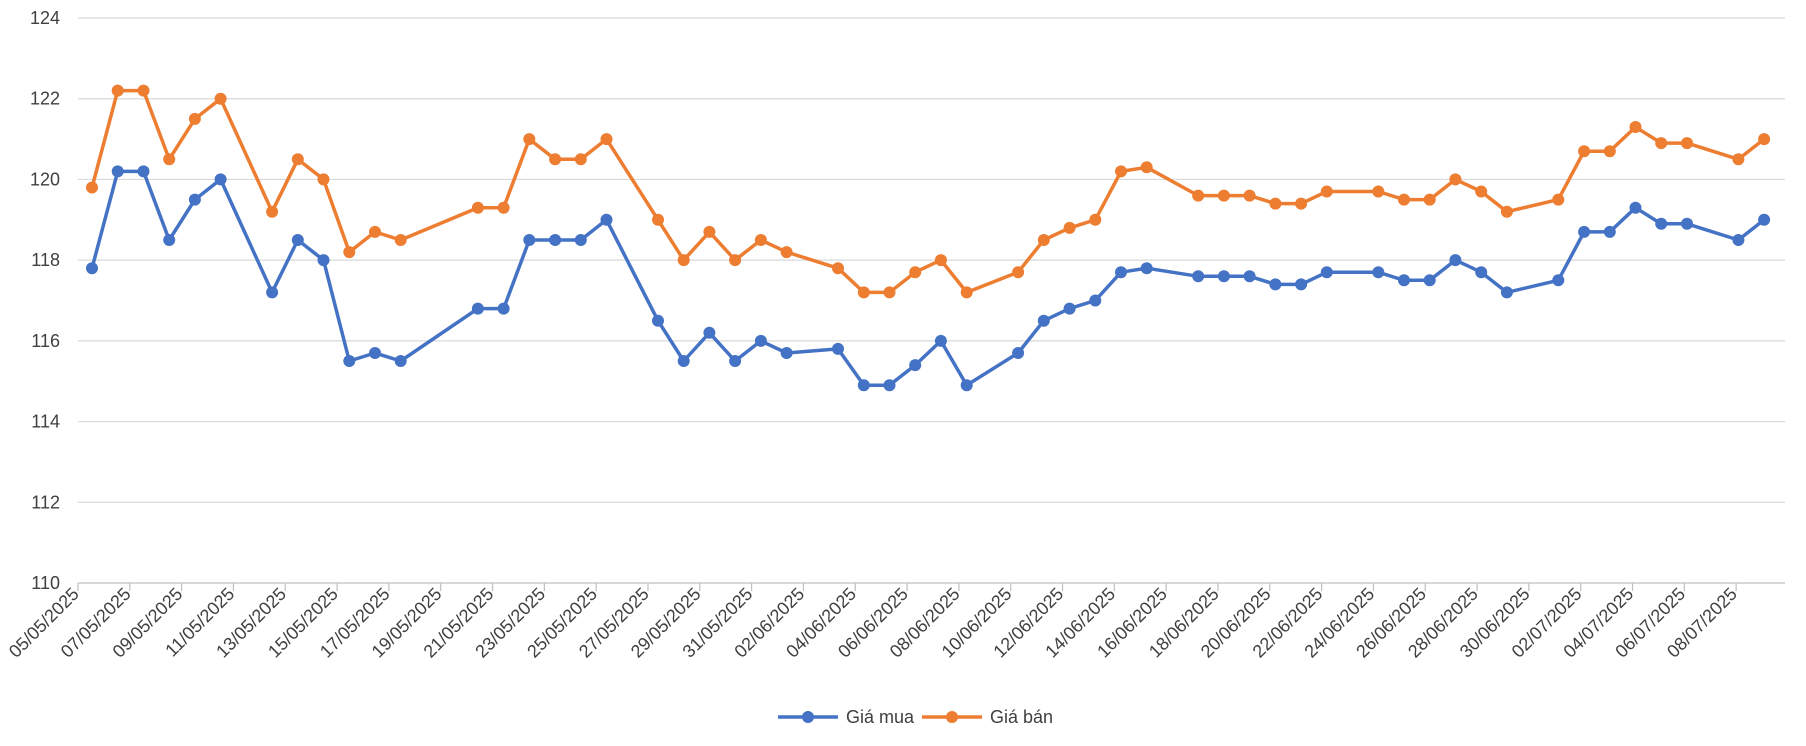 This screenshot has width=1806, height=746. I want to click on legend: Giá mua Giá bán, so click(915, 717).